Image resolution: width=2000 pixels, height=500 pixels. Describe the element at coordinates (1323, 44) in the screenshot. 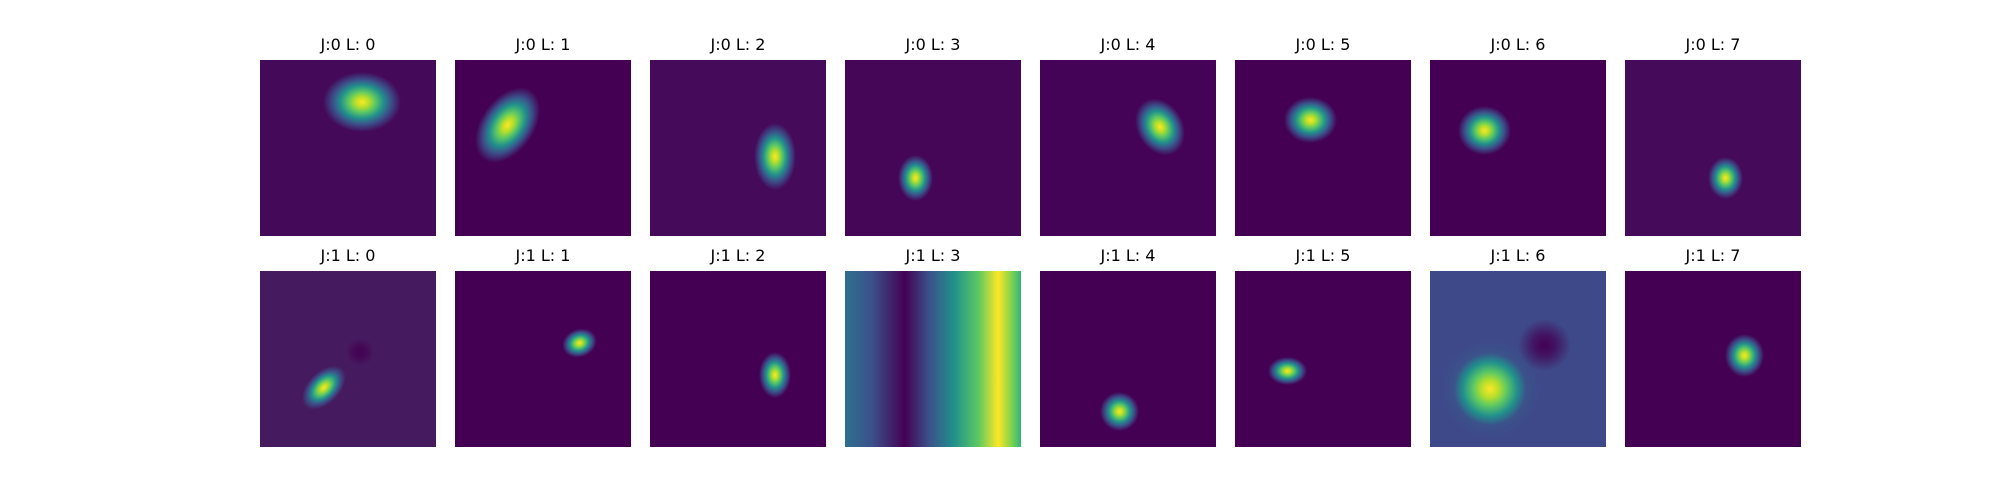

I see `panel-title: J:0 L: 5` at that location.